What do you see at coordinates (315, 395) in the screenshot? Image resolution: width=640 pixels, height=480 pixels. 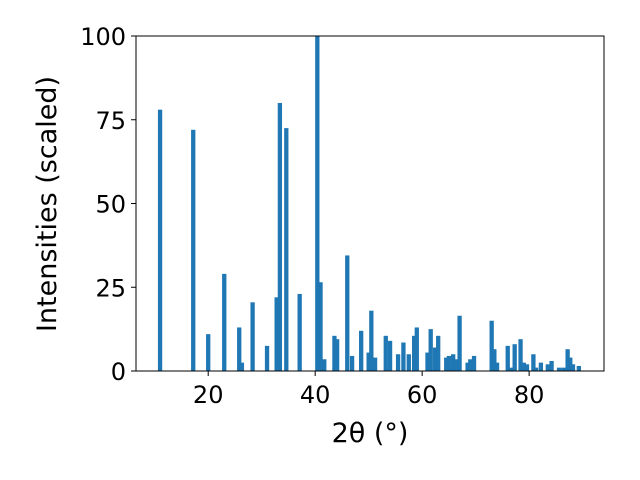 I see `x-tick-label: 40` at bounding box center [315, 395].